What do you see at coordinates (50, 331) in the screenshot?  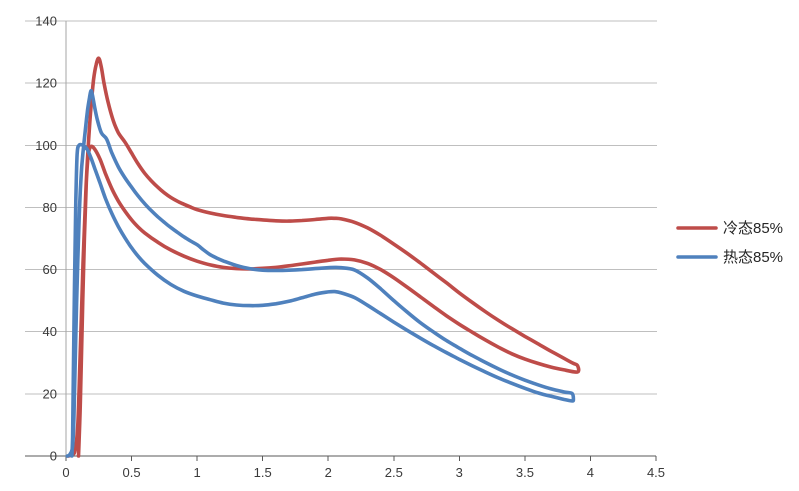 I see `y-tick-label-40: 40` at bounding box center [50, 331].